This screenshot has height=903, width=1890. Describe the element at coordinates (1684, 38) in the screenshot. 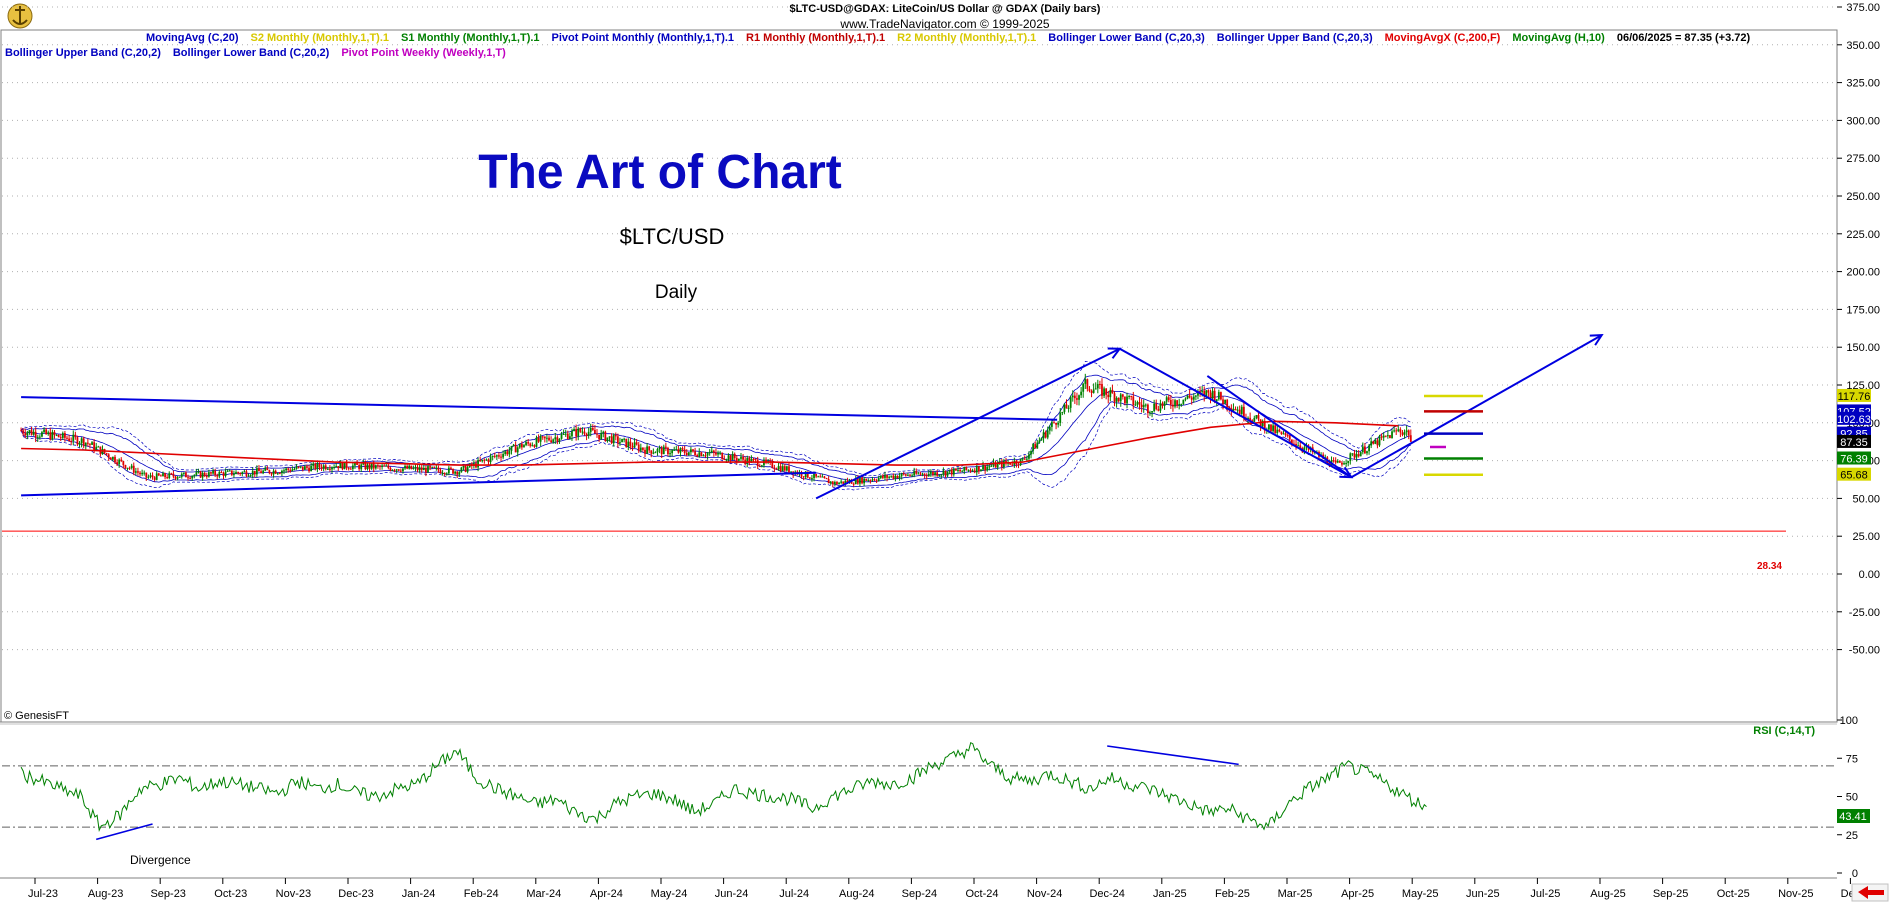

I see `indicator-label: 06/06/2025 = 87.35 (+3.72)` at that location.